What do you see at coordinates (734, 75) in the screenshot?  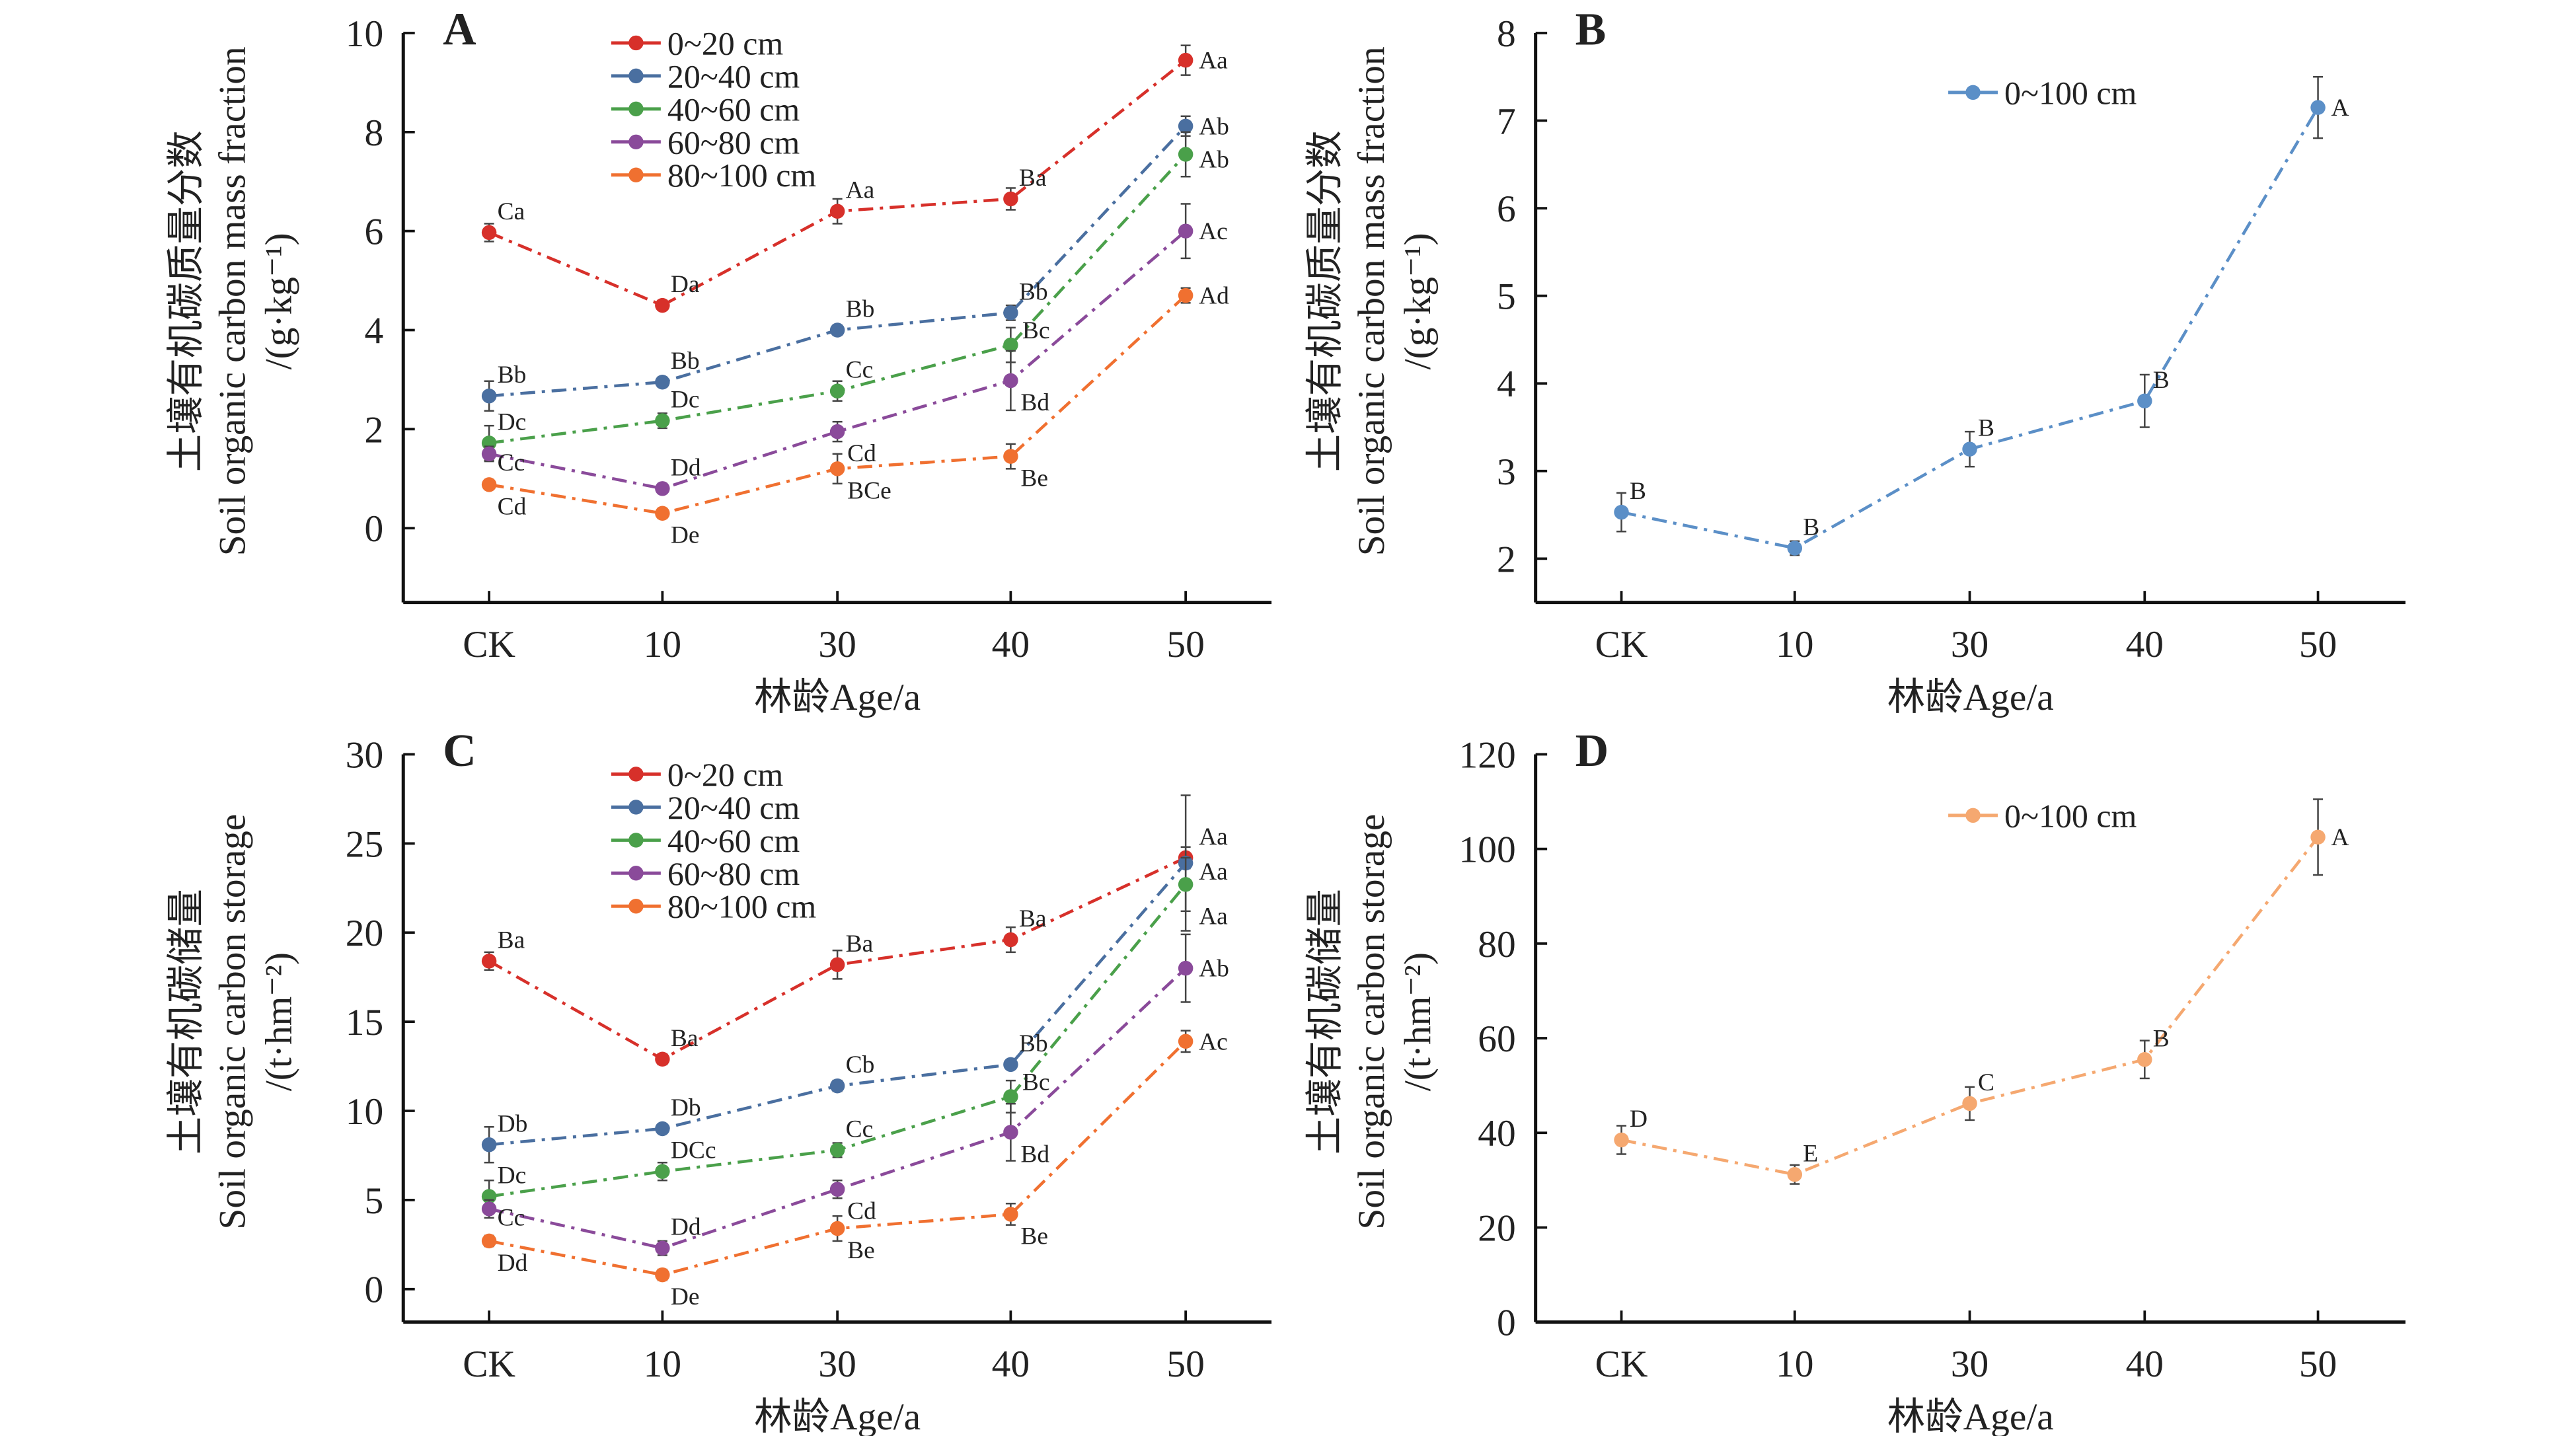 I see `legend-label: 20~40 cm` at bounding box center [734, 75].